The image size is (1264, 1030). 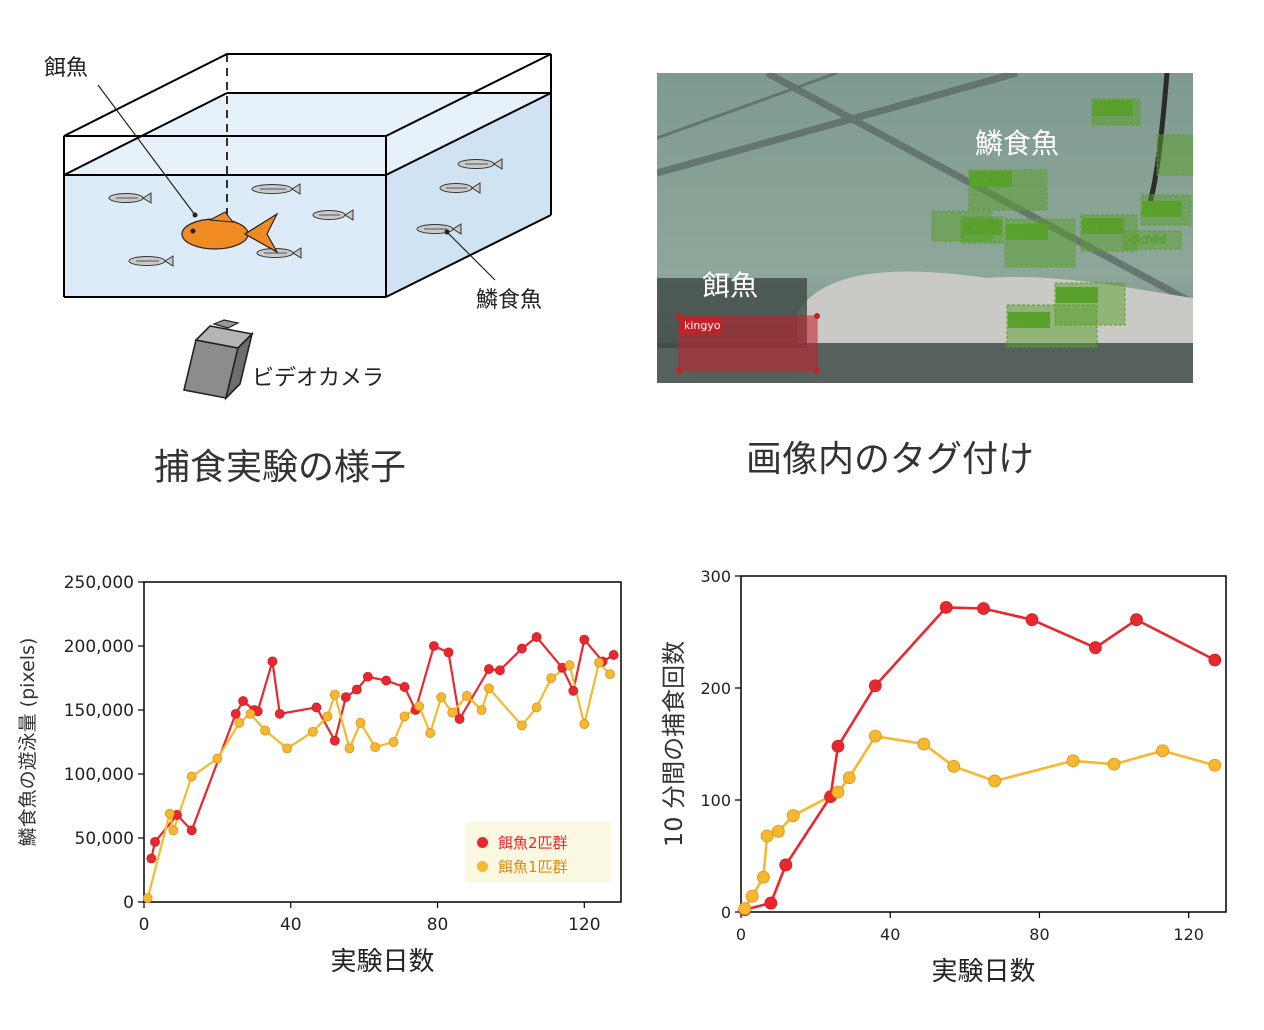 I want to click on x-tick-label: 80, so click(x=438, y=925).